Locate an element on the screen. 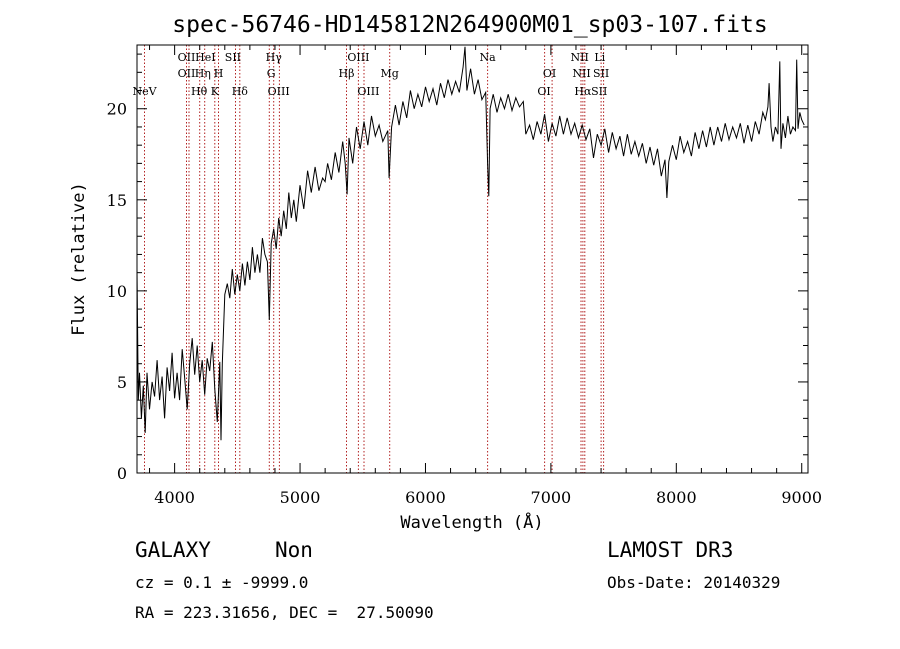 The image size is (900, 649). x-tick-label-9000: 9000 is located at coordinates (801, 497).